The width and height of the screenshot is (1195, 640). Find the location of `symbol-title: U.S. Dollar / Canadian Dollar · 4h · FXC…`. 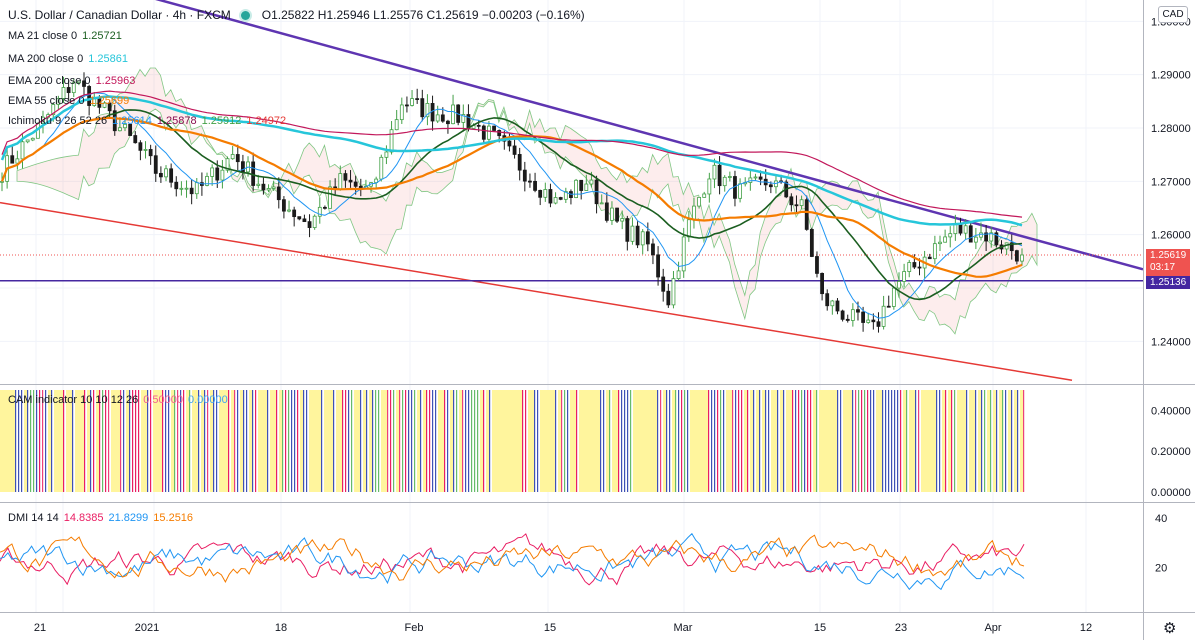

symbol-title: U.S. Dollar / Canadian Dollar · 4h · FXC… is located at coordinates (119, 15).